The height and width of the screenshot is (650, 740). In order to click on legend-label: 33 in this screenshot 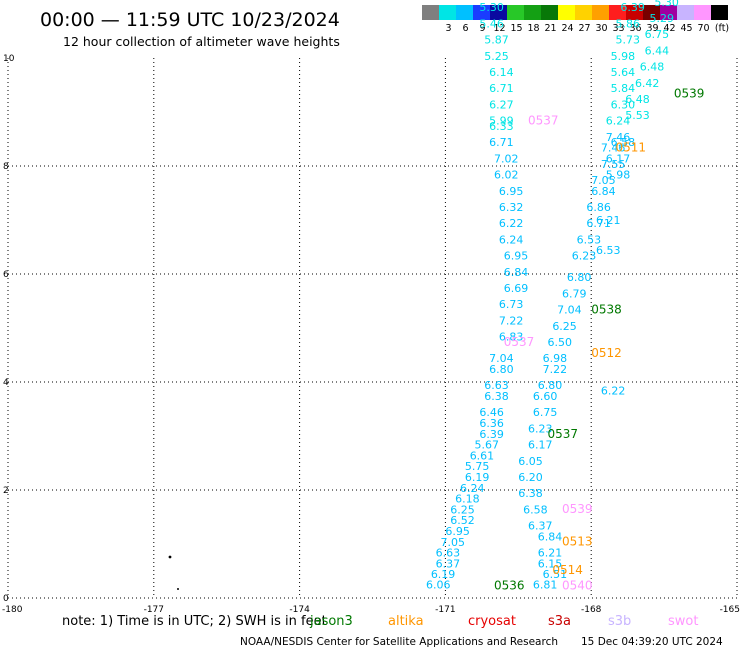, I will do `click(618, 28)`.